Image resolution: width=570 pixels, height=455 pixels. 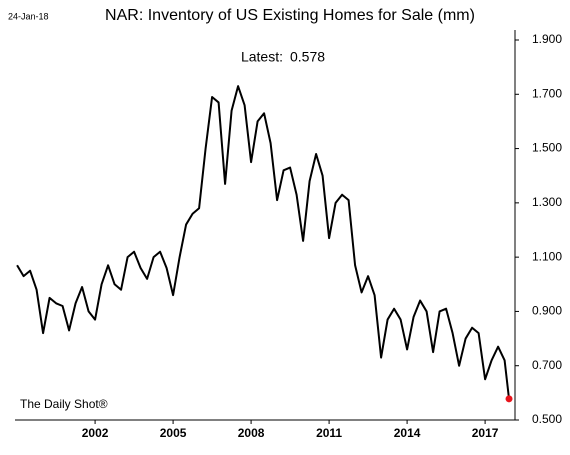 What do you see at coordinates (173, 433) in the screenshot?
I see `x-tick-label: 2005` at bounding box center [173, 433].